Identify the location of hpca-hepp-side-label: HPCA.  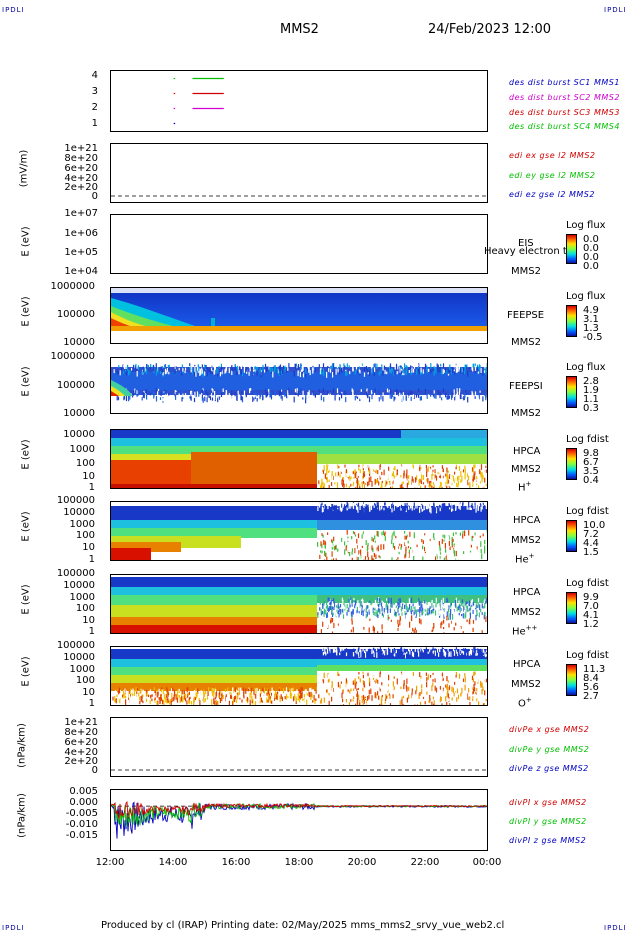
(527, 592).